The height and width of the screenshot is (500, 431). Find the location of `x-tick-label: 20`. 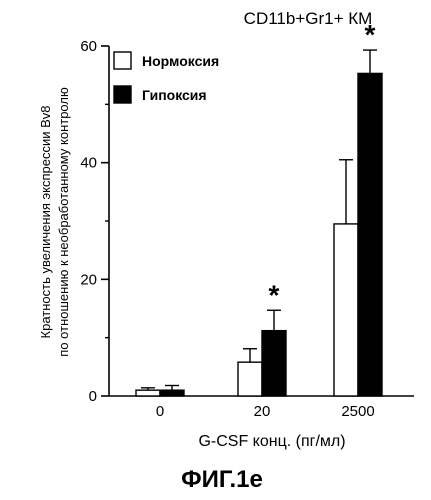

x-tick-label: 20 is located at coordinates (262, 411).